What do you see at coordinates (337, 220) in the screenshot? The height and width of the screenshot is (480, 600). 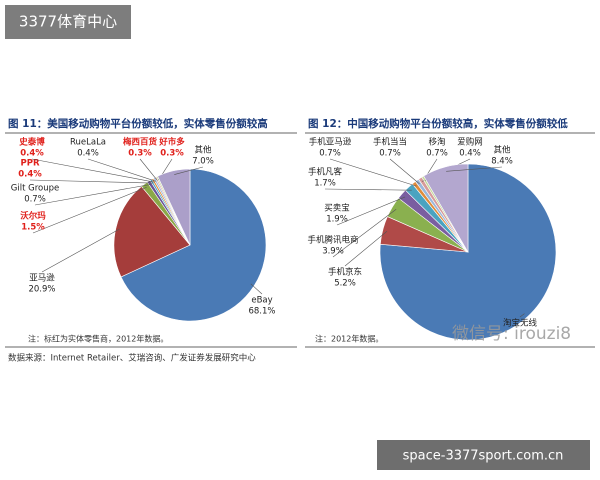 I see `value-label: 1.9%` at bounding box center [337, 220].